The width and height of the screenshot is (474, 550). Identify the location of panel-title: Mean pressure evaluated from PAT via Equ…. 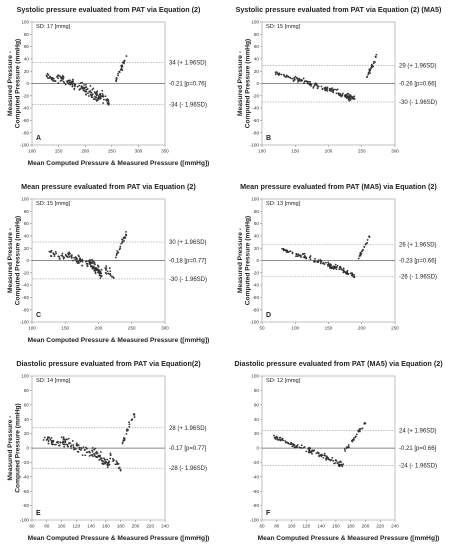
(108, 186).